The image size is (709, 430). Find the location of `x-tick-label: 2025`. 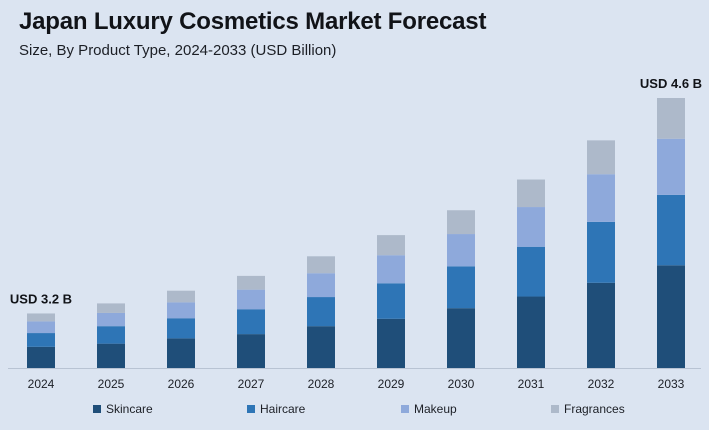

x-tick-label: 2025 is located at coordinates (111, 384).